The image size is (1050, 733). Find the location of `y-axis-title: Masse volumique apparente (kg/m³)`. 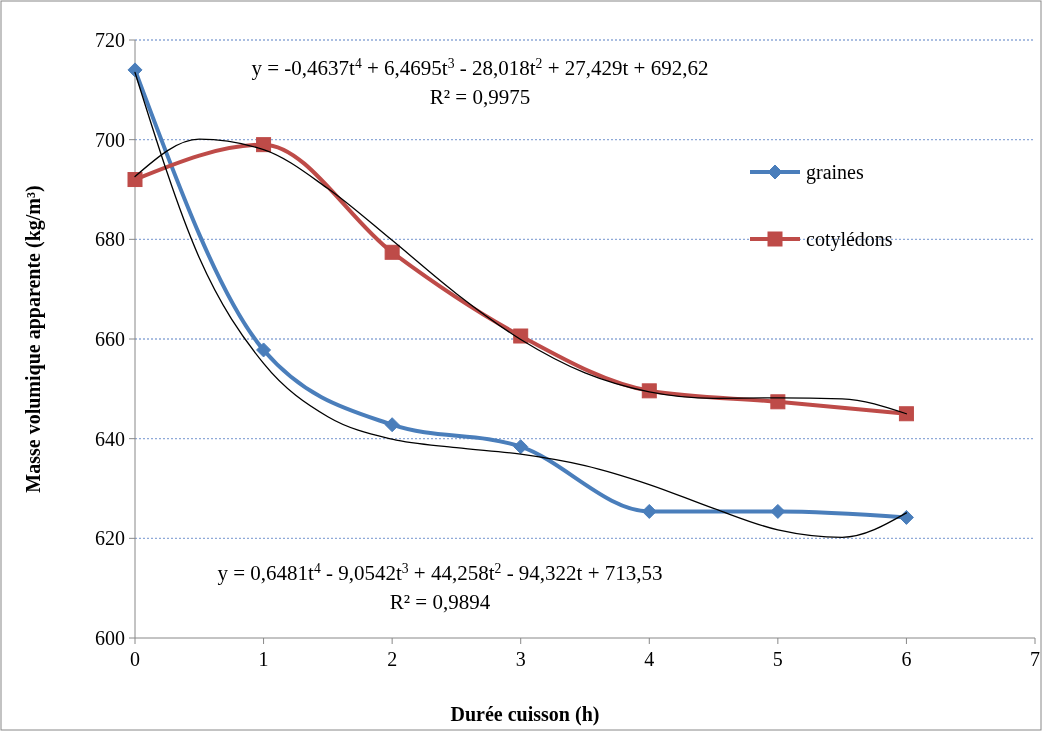

y-axis-title: Masse volumique apparente (kg/m³) is located at coordinates (33, 339).